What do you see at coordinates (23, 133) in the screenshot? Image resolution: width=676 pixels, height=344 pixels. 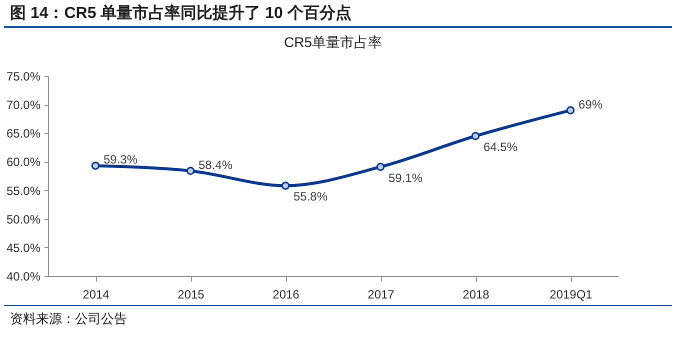 I see `y-tick-label: 65.0%` at bounding box center [23, 133].